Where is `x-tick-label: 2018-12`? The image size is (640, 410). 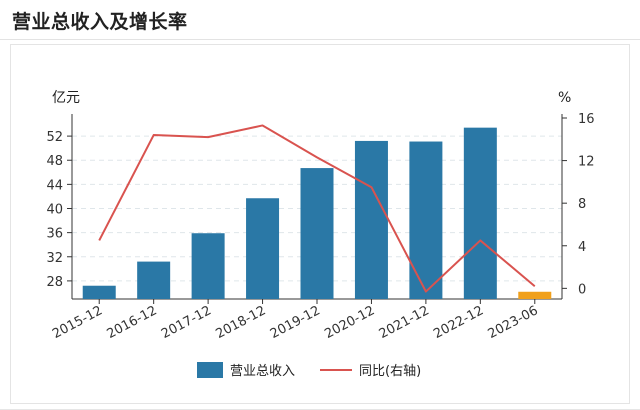 x-tick-label: 2018-12 is located at coordinates (240, 322).